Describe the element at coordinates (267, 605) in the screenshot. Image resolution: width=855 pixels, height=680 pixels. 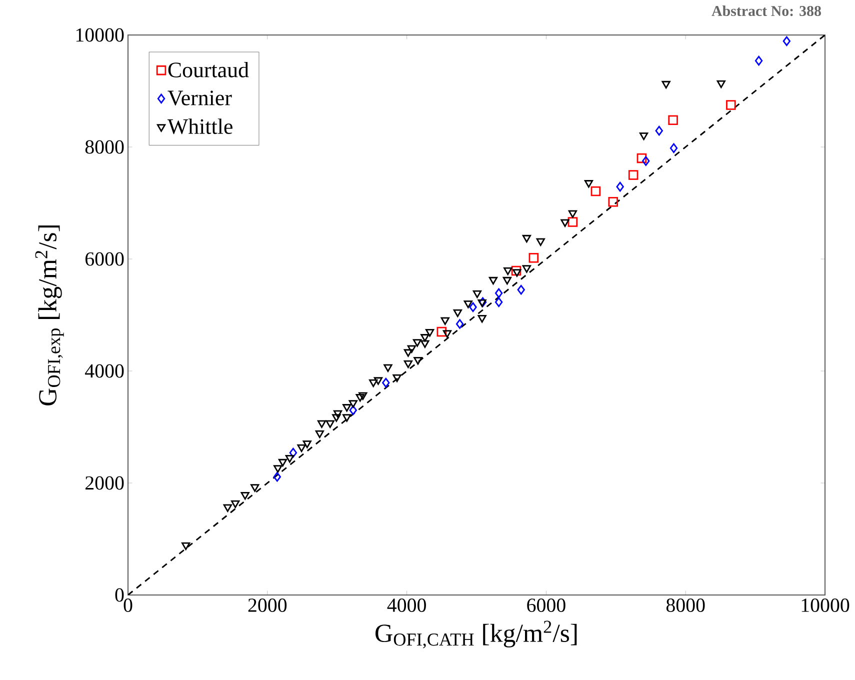
I see `x-tick-label: 2000` at that location.